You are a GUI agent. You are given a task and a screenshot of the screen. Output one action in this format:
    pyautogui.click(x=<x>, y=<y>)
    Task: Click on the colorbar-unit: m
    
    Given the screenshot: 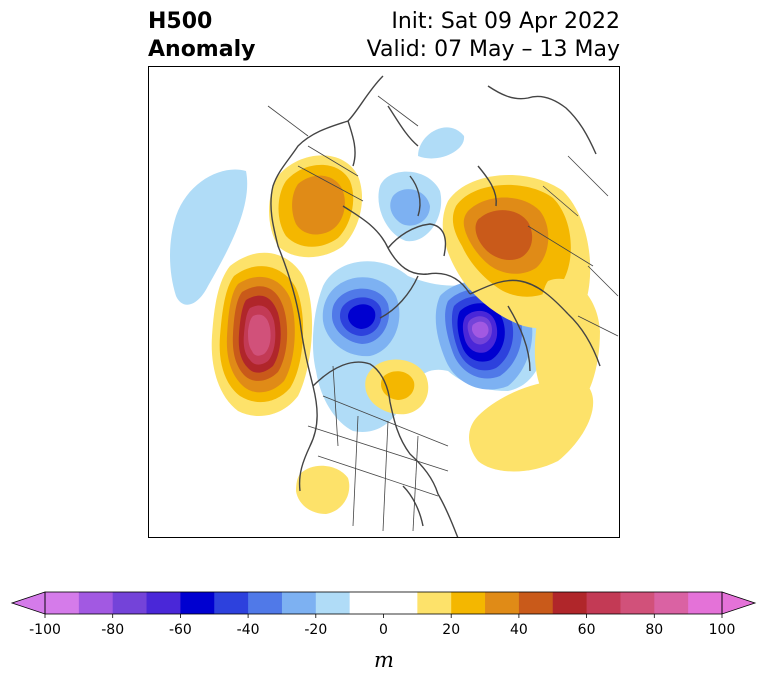 What is the action you would take?
    pyautogui.click(x=384, y=660)
    